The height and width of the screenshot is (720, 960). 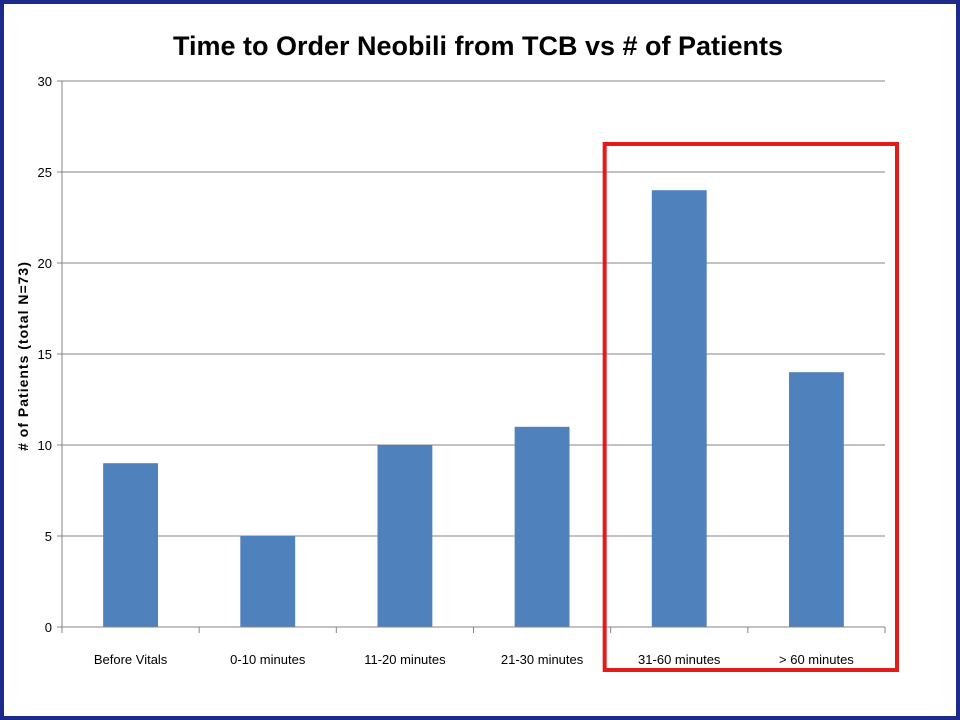 I want to click on x-category-label: 31-60 minutes, so click(x=679, y=659).